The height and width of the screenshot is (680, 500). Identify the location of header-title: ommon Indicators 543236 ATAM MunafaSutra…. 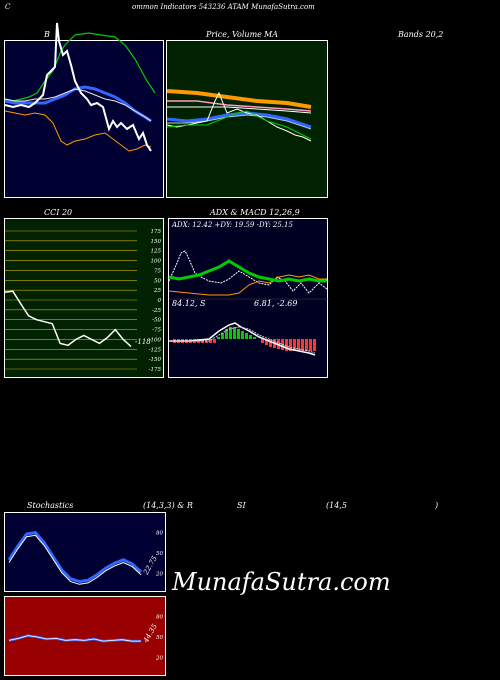
(223, 7).